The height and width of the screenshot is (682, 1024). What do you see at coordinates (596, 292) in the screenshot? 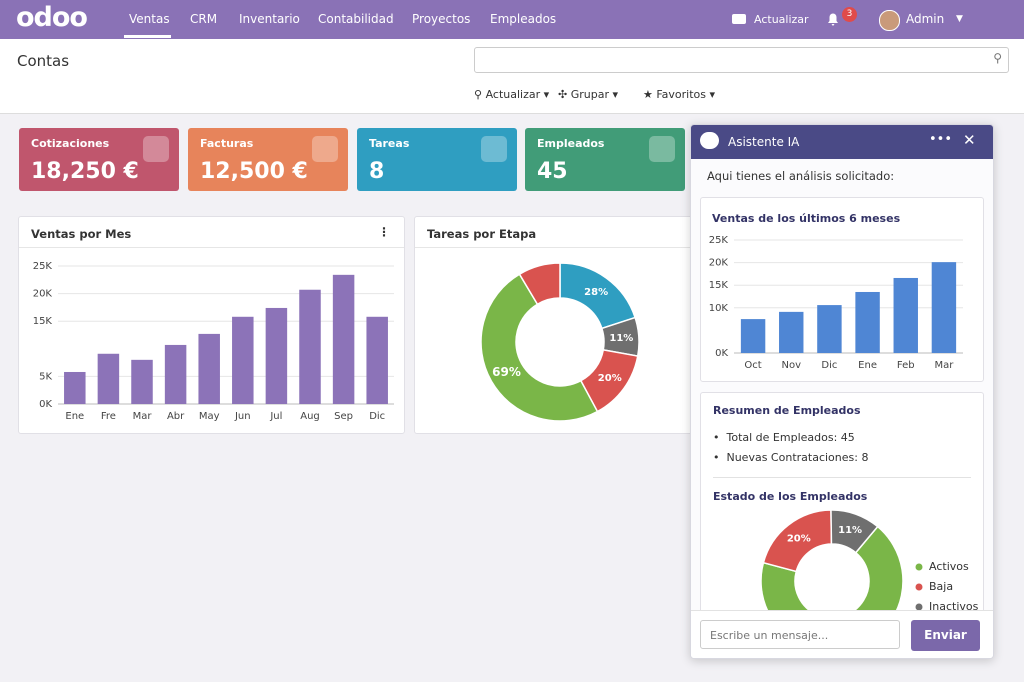
I see `data-label: 28%` at bounding box center [596, 292].